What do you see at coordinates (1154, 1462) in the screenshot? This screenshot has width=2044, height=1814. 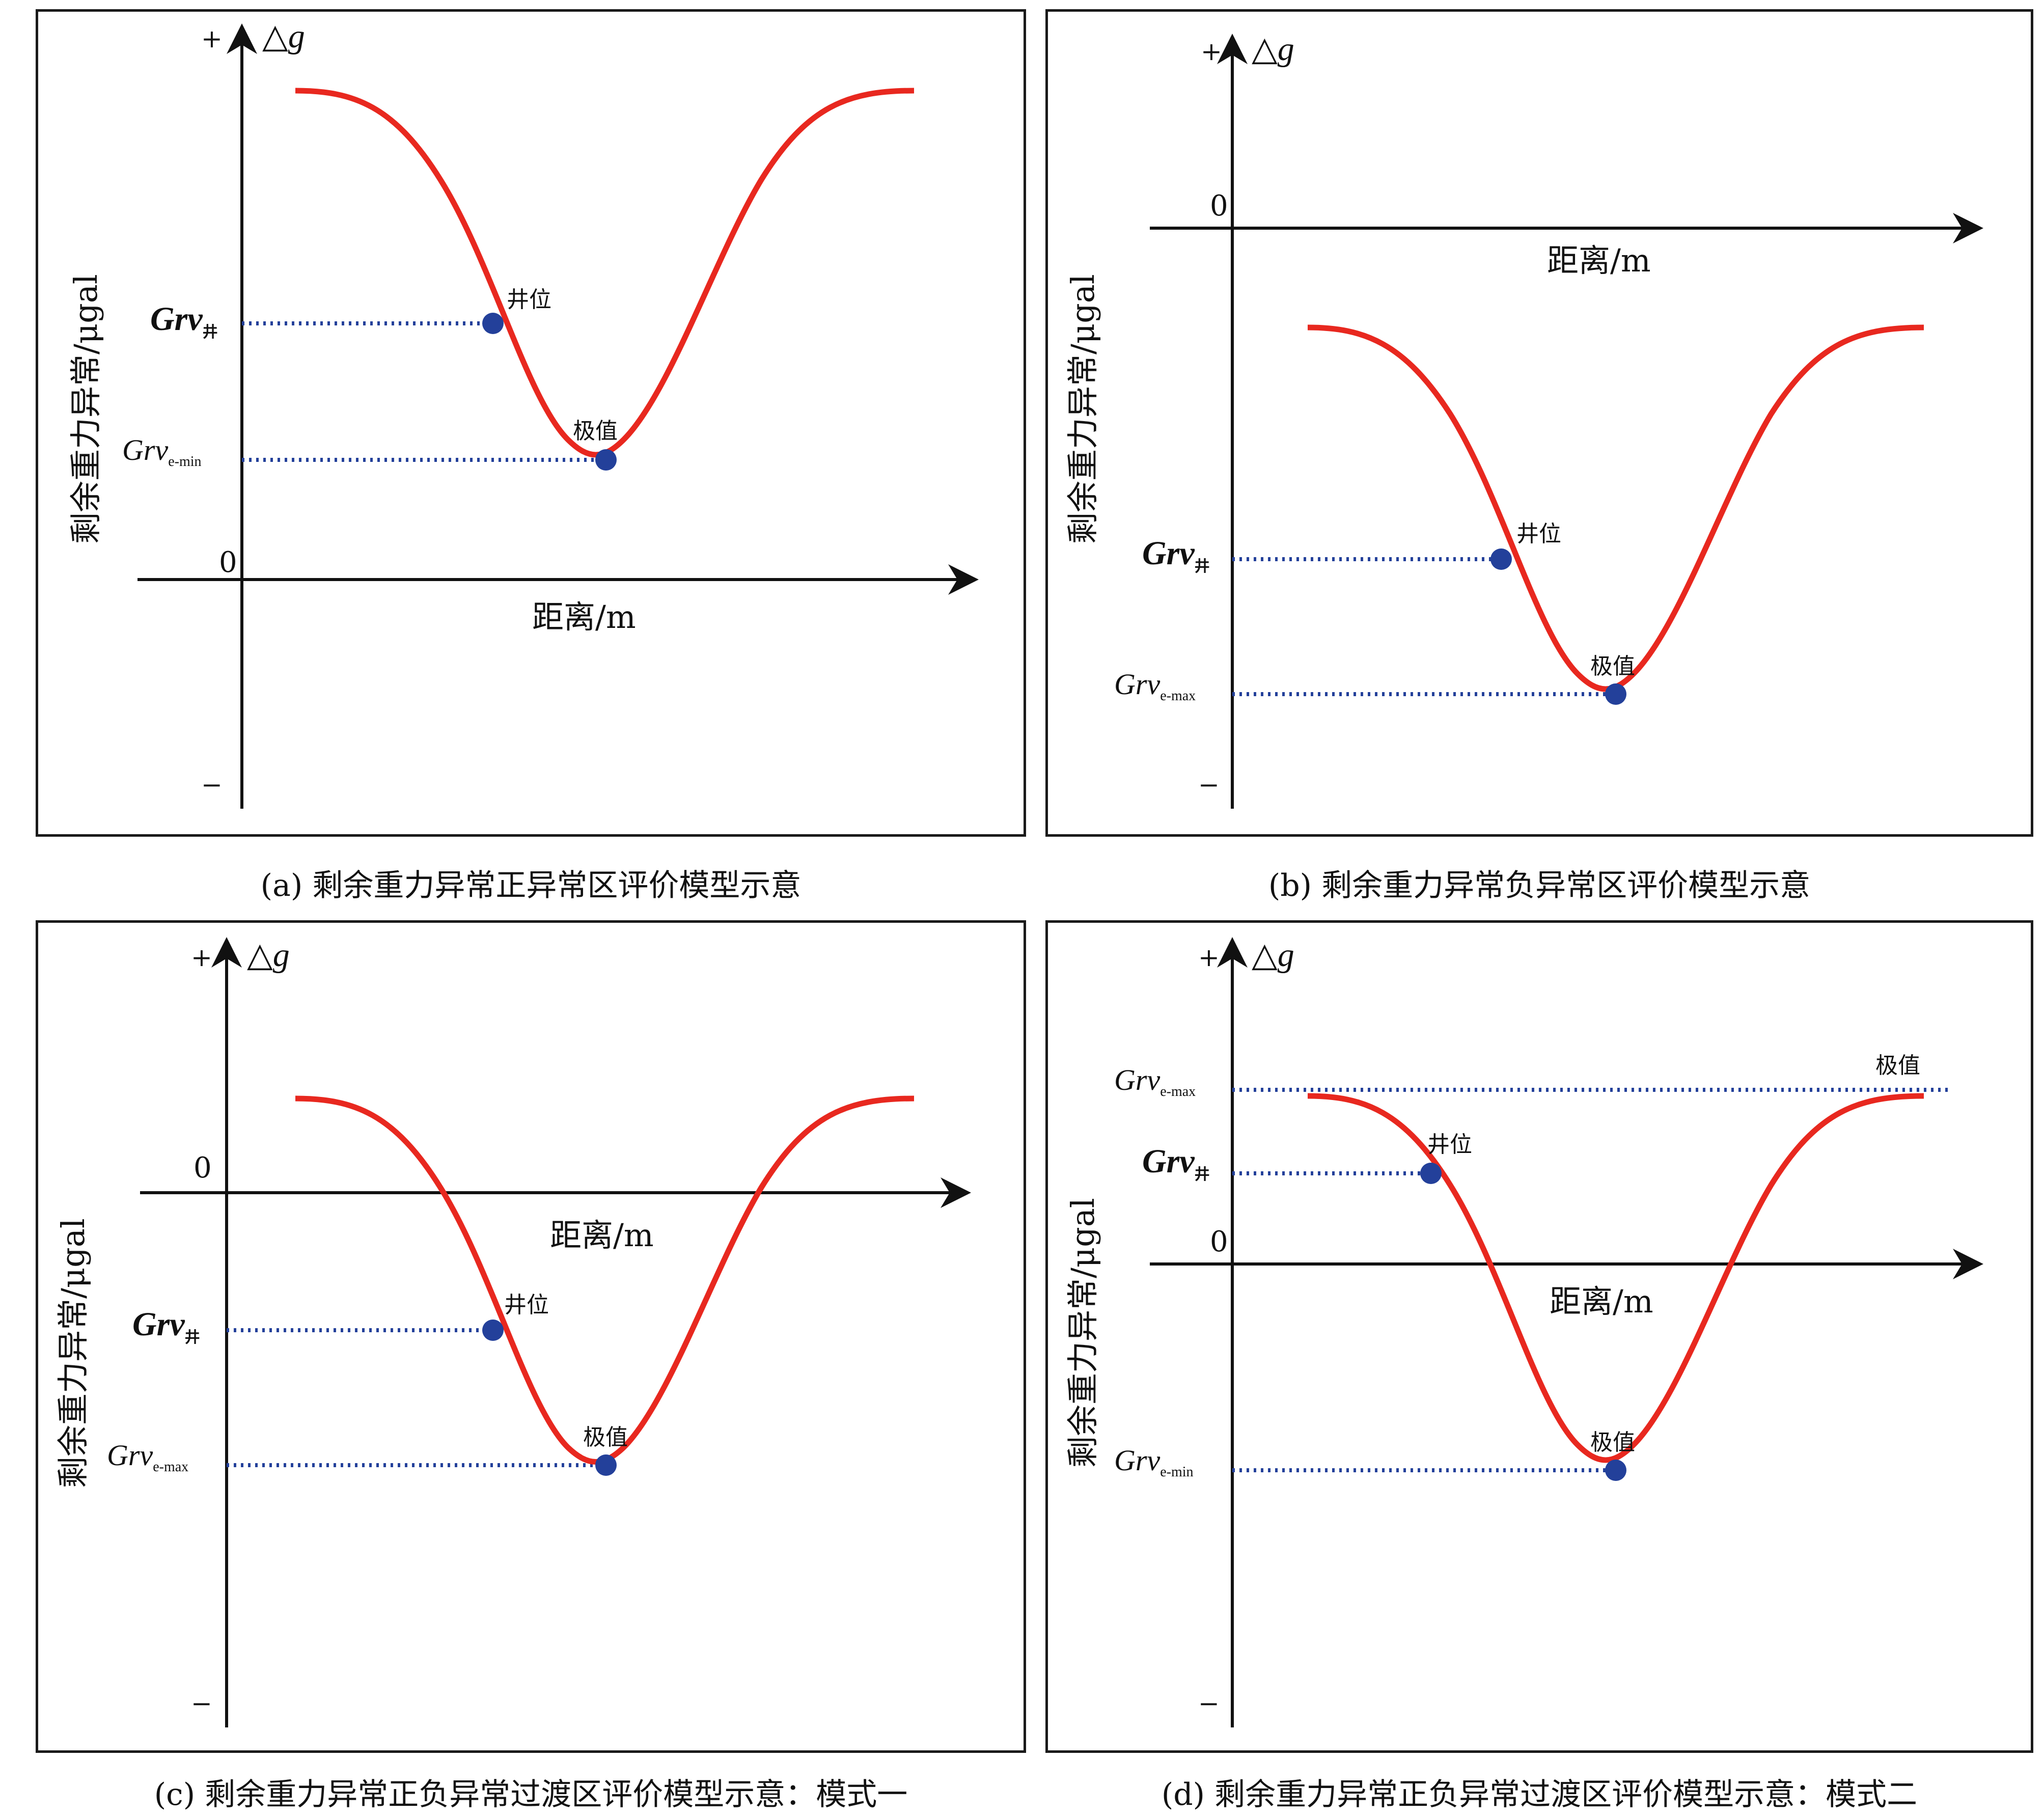 I see `grv-extreme-min-label: Grve-min` at bounding box center [1154, 1462].